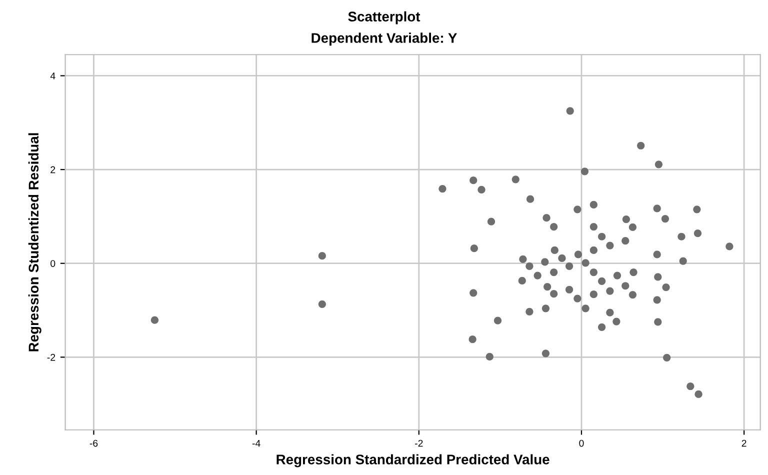 The height and width of the screenshot is (475, 768). What do you see at coordinates (419, 443) in the screenshot?
I see `x-tick-label: -2` at bounding box center [419, 443].